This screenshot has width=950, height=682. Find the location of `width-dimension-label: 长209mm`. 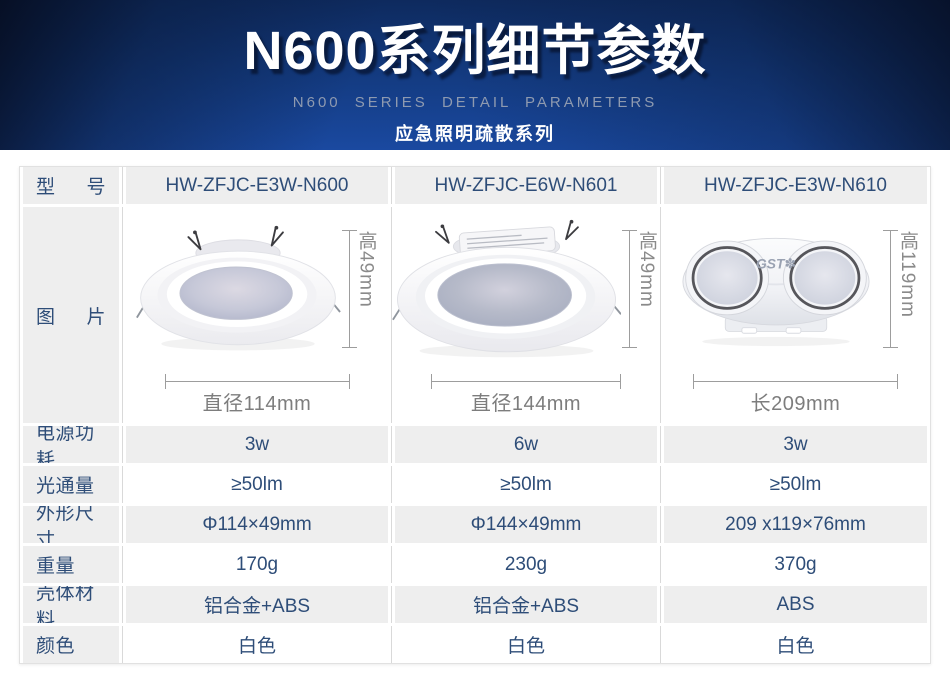

width-dimension-label: 长209mm is located at coordinates (795, 404).